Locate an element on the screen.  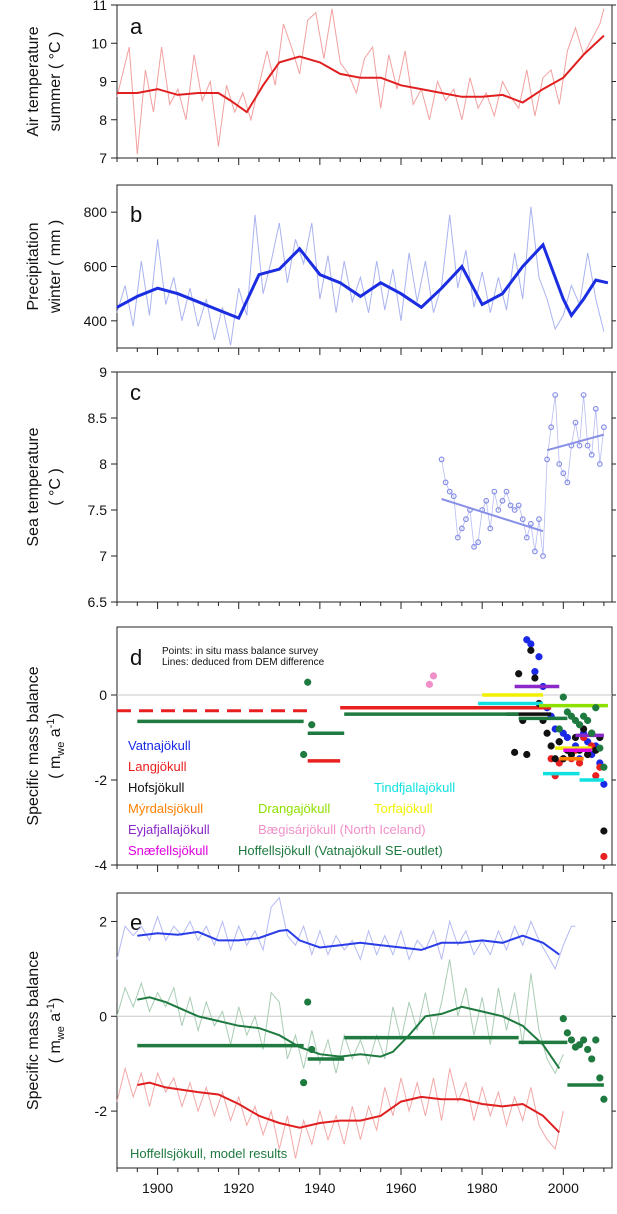
y-tick-label: 8.5 is located at coordinates (98, 418).